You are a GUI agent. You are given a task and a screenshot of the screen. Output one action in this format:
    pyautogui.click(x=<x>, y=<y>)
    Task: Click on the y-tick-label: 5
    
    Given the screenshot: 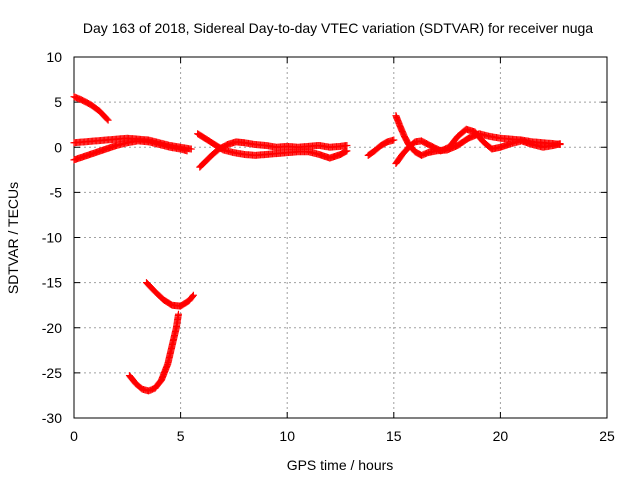 What is the action you would take?
    pyautogui.click(x=58, y=102)
    